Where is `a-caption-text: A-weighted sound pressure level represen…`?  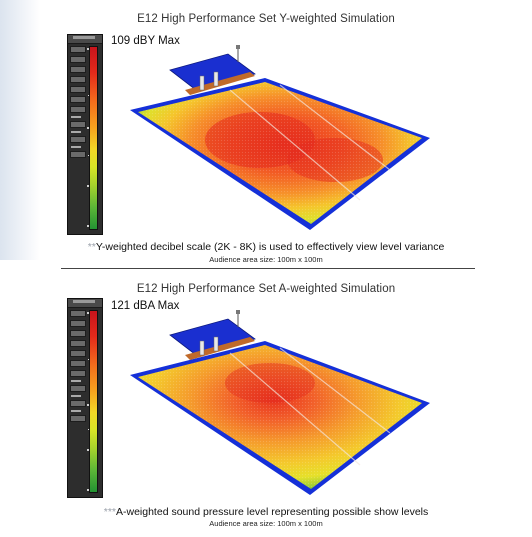 a-caption-text: A-weighted sound pressure level represen… is located at coordinates (272, 512).